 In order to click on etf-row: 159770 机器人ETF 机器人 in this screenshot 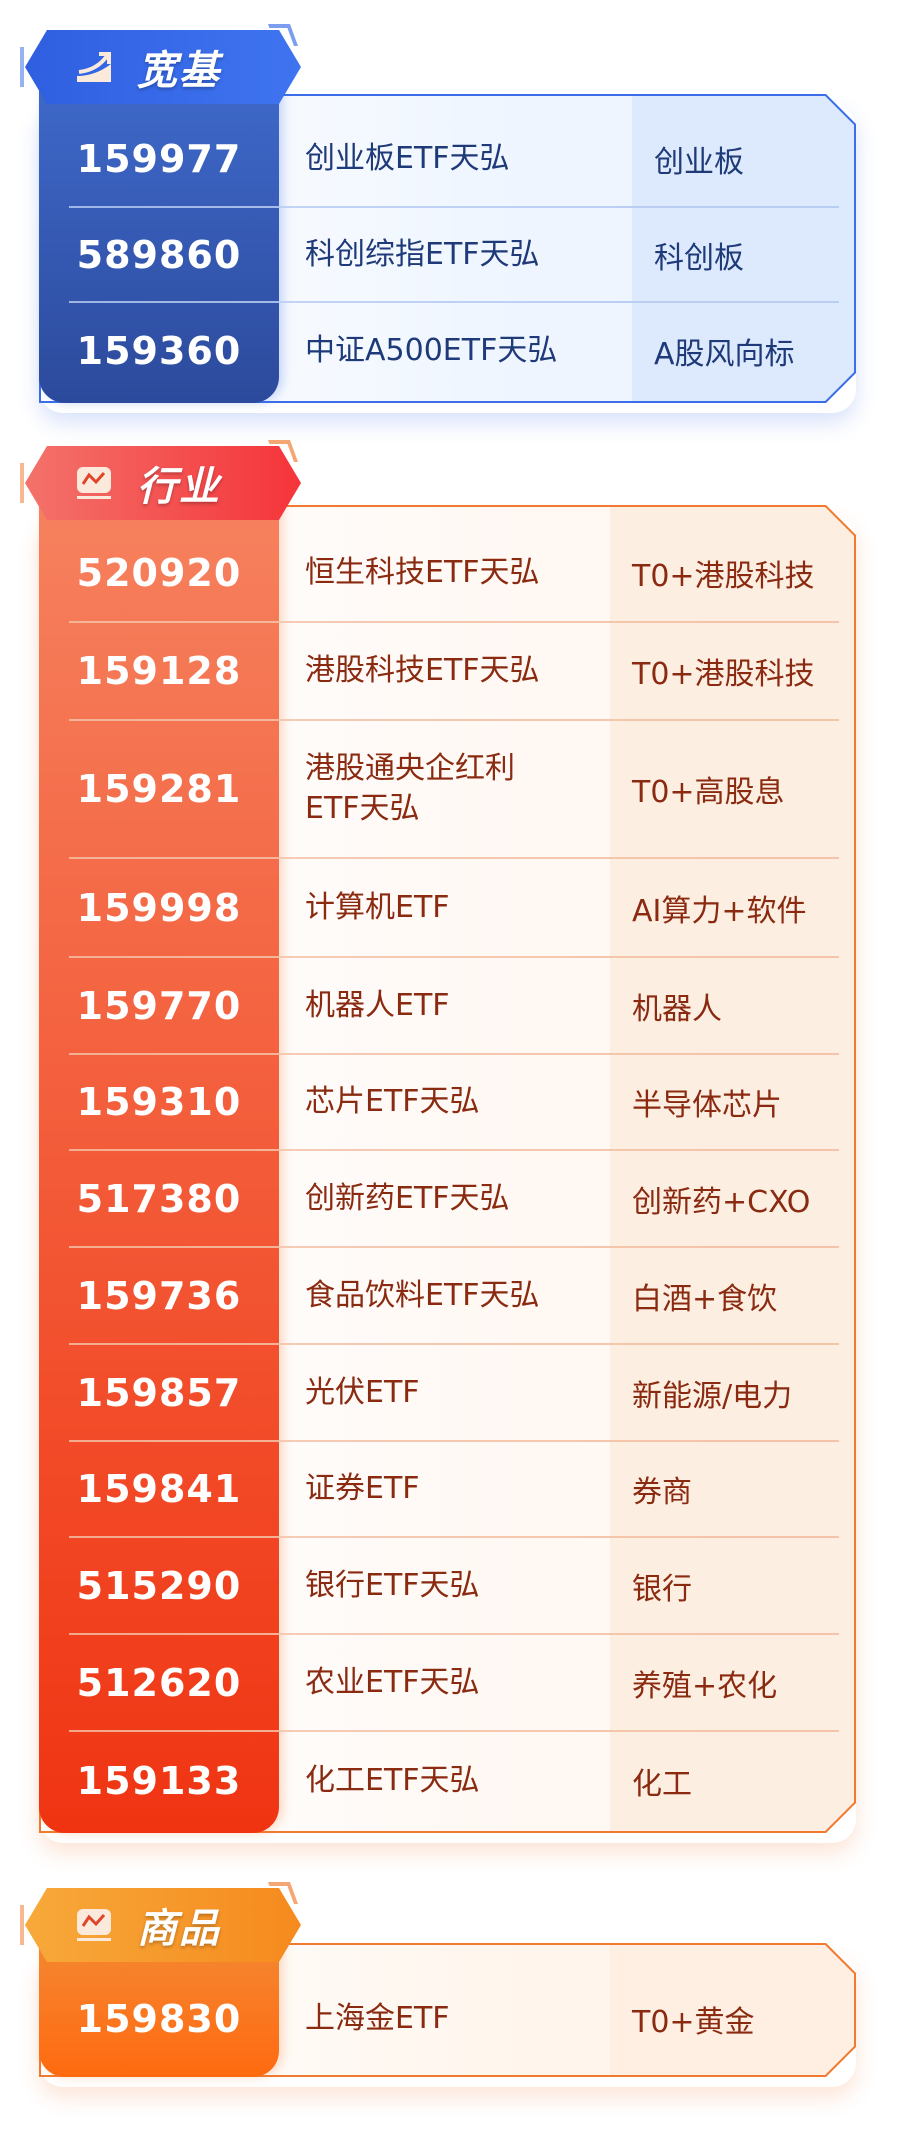, I will do `click(447, 1005)`.